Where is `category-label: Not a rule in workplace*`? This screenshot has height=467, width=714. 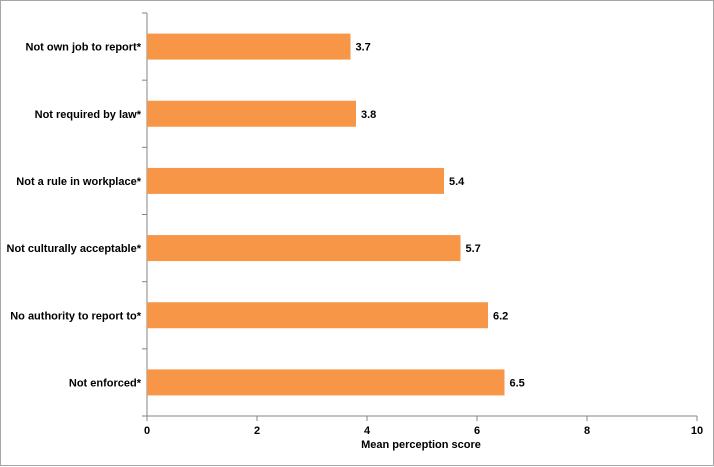
category-label: Not a rule in workplace* is located at coordinates (78, 182).